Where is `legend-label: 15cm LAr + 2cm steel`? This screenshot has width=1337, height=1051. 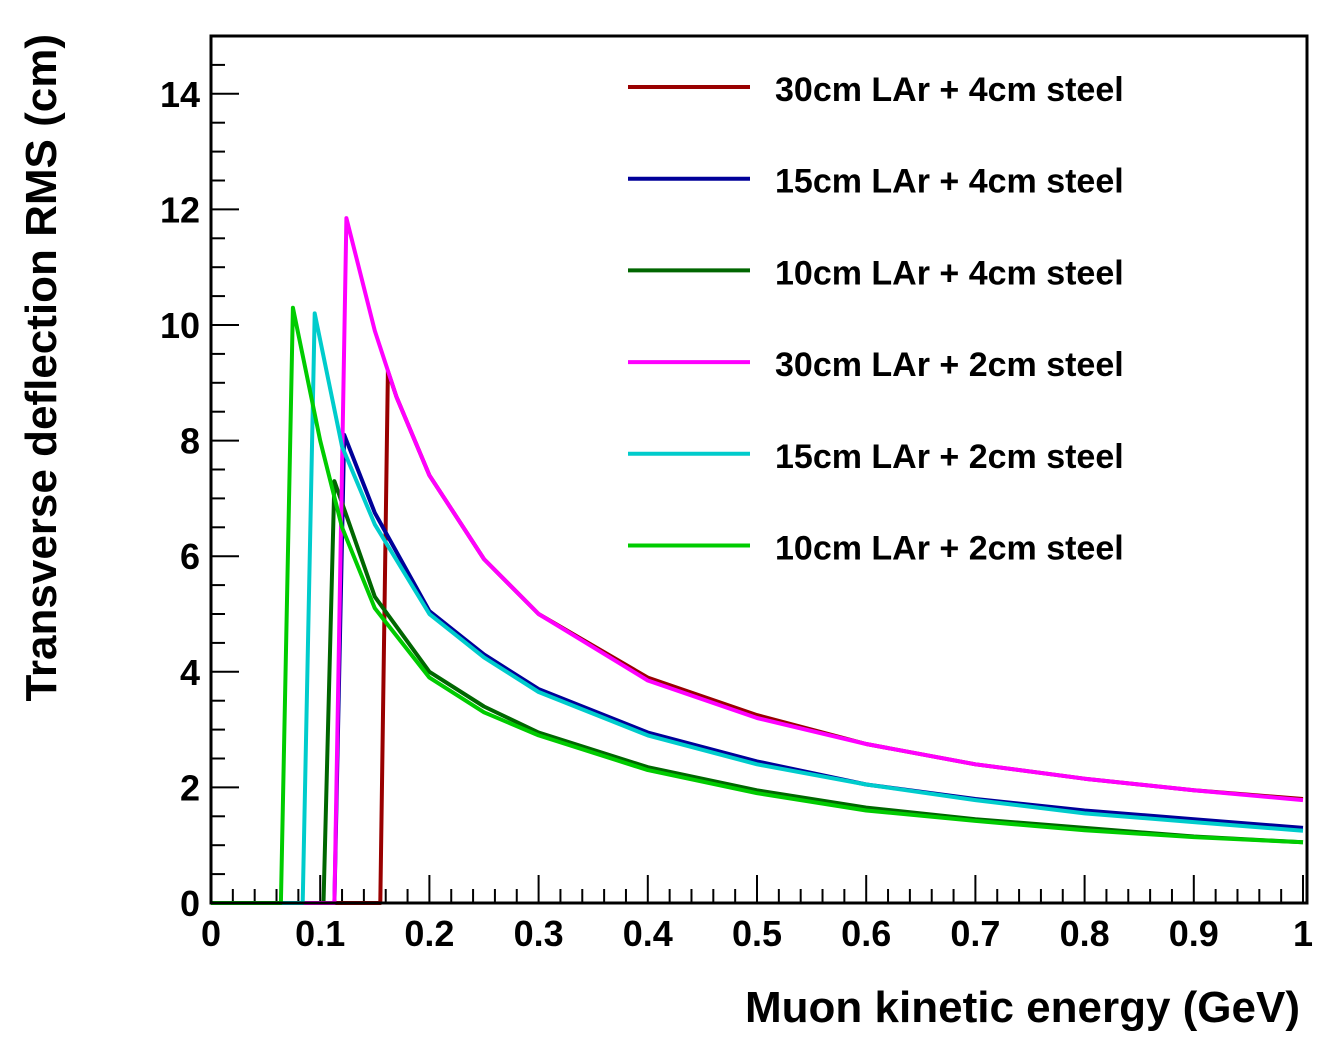 legend-label: 15cm LAr + 2cm steel is located at coordinates (949, 457).